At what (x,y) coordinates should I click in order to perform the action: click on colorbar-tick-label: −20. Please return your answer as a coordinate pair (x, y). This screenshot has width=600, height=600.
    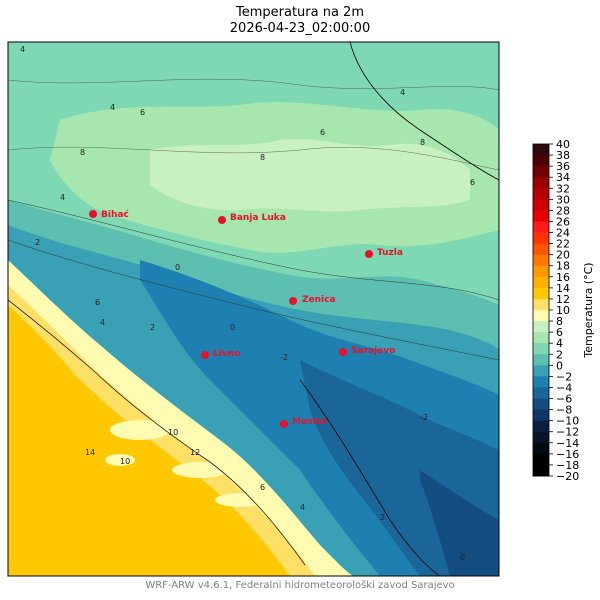
    Looking at the image, I should click on (567, 476).